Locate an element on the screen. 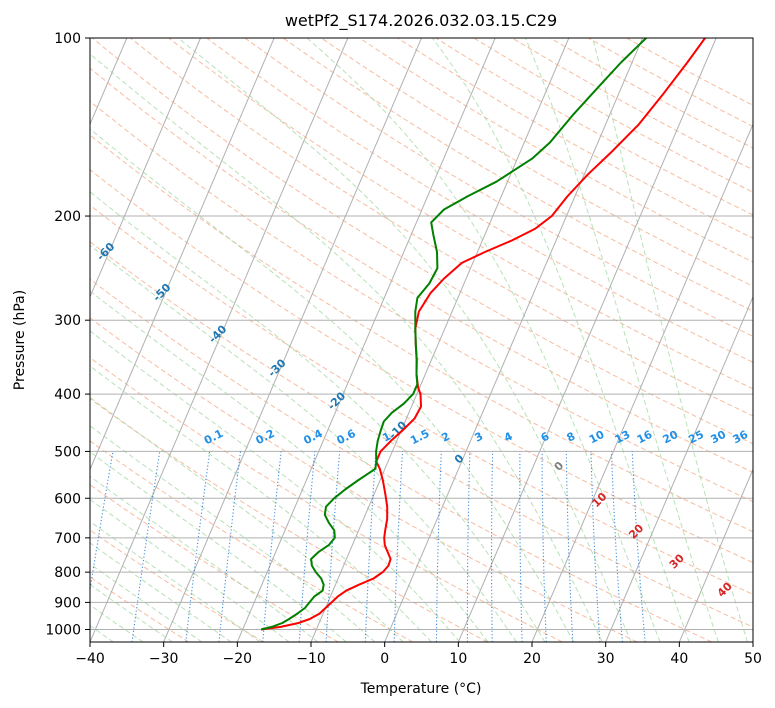 The height and width of the screenshot is (708, 775). y-axis-label: Pressure (hPa) is located at coordinates (20, 340).